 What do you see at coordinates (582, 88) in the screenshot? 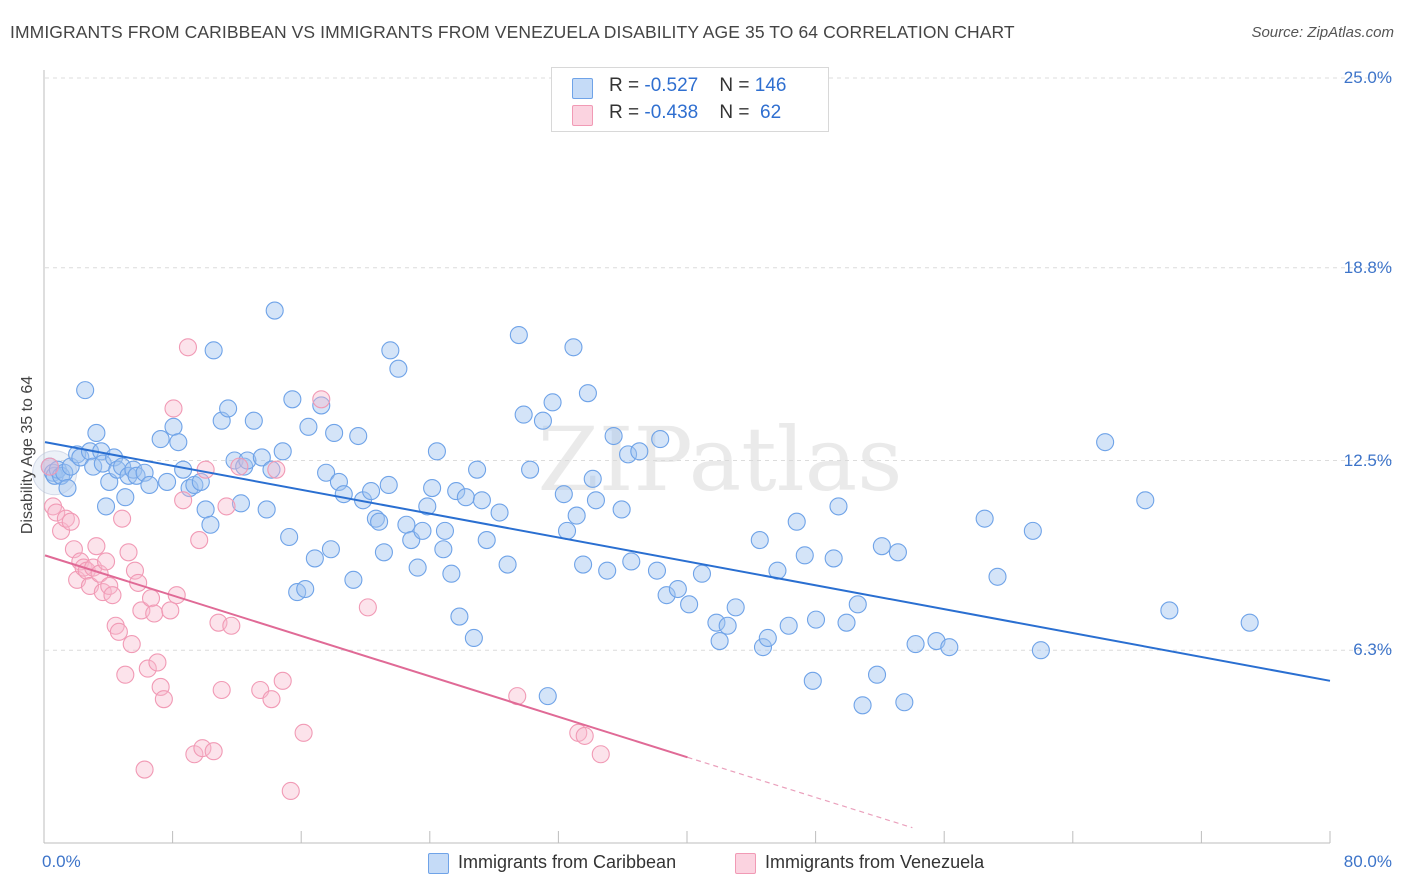
I see `legend-swatch-caribbean` at bounding box center [582, 88].